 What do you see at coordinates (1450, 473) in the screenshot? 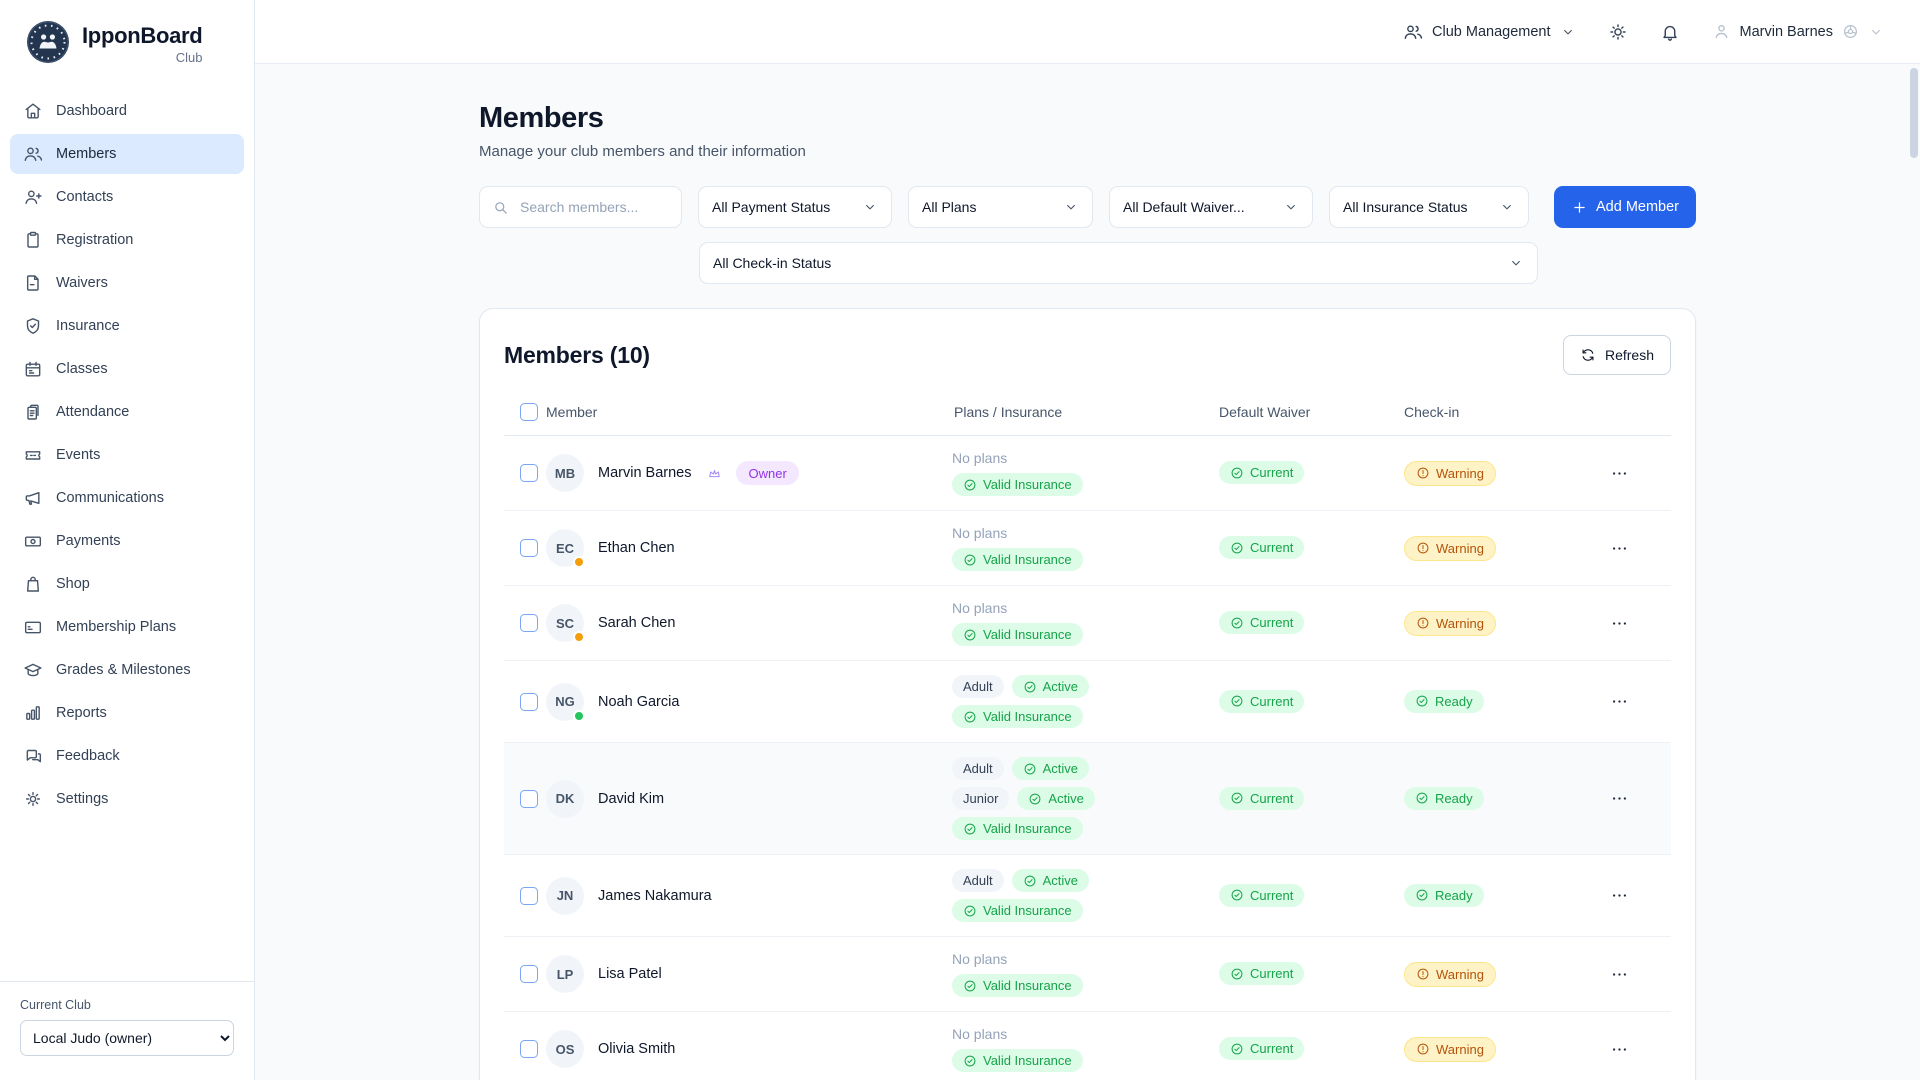
I see `checkin-badge: Warning` at bounding box center [1450, 473].